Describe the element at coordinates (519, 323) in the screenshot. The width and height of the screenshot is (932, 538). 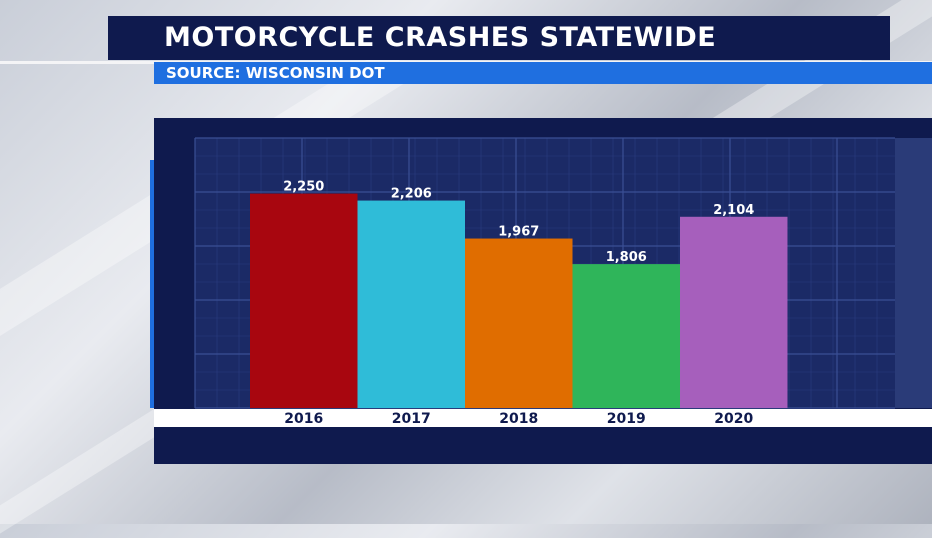
I see `bar-2018` at that location.